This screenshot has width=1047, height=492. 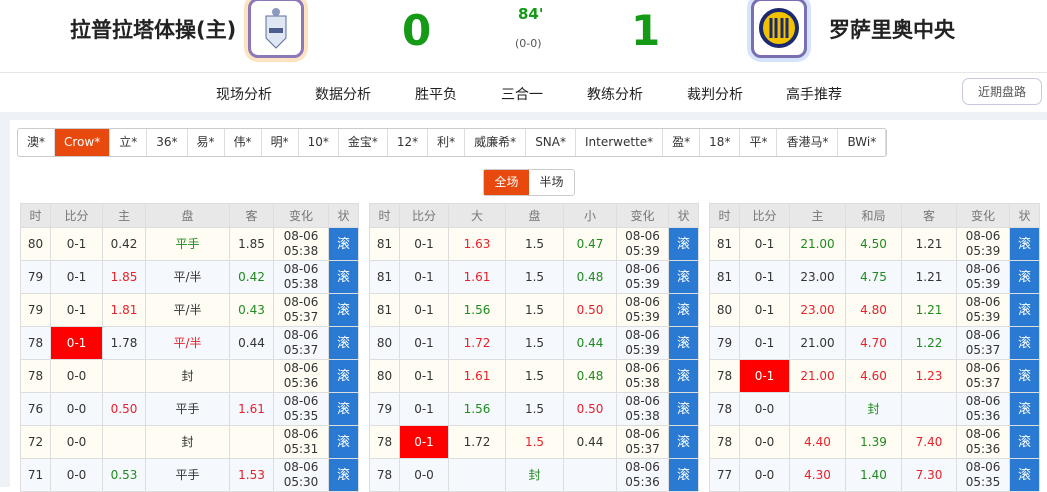 I want to click on bookmaker-tab: BWi*, so click(x=862, y=142).